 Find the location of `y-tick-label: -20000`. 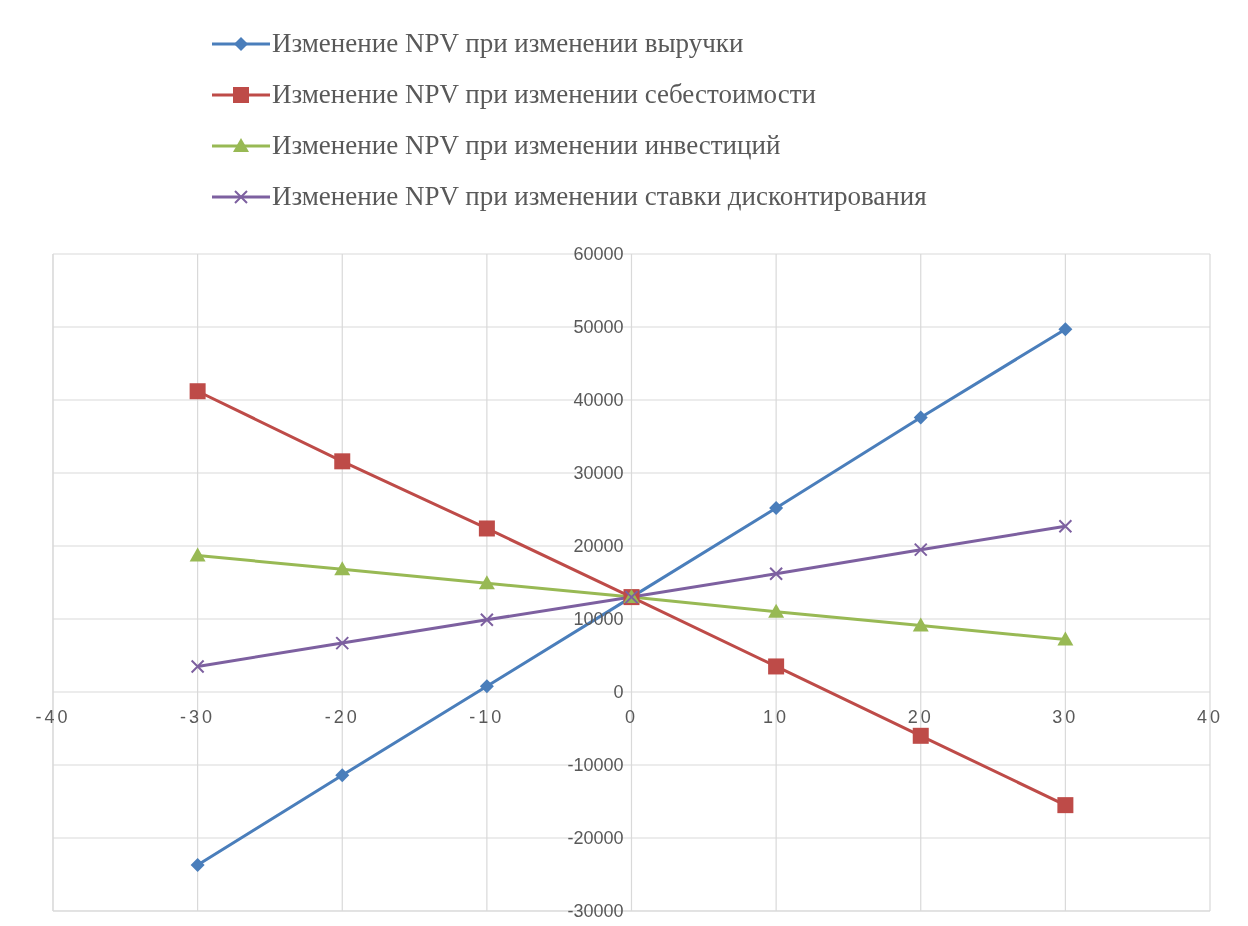

y-tick-label: -20000 is located at coordinates (595, 838).